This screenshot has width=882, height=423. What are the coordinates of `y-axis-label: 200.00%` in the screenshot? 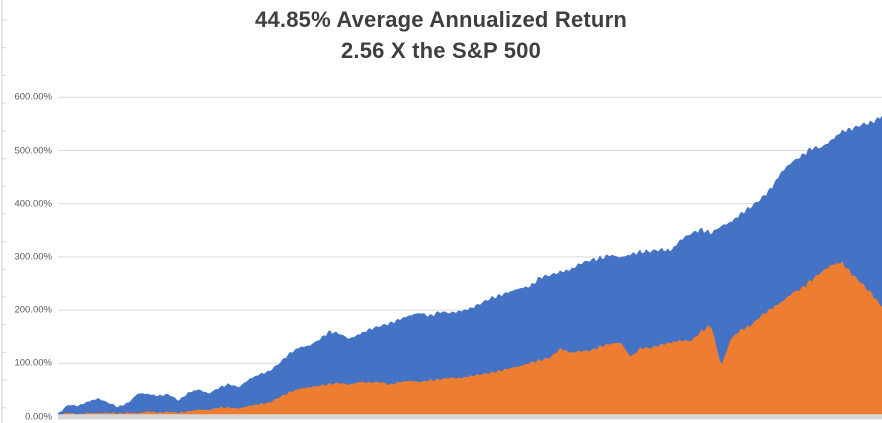 It's located at (33, 310).